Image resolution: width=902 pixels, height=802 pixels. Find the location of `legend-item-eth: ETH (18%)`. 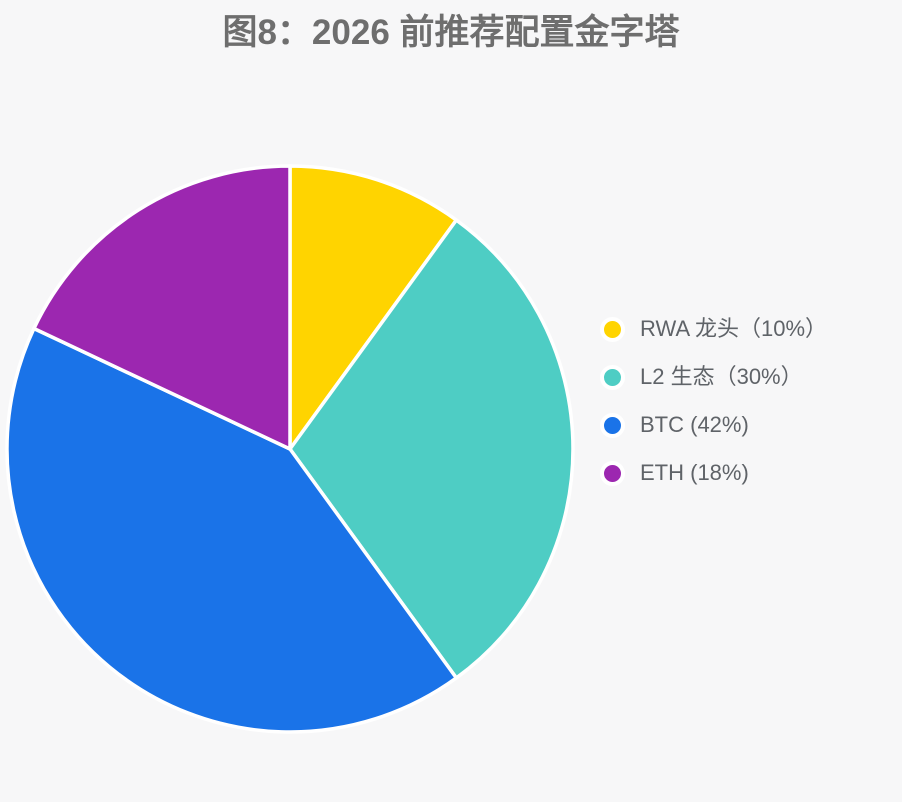

legend-item-eth: ETH (18%) is located at coordinates (713, 473).